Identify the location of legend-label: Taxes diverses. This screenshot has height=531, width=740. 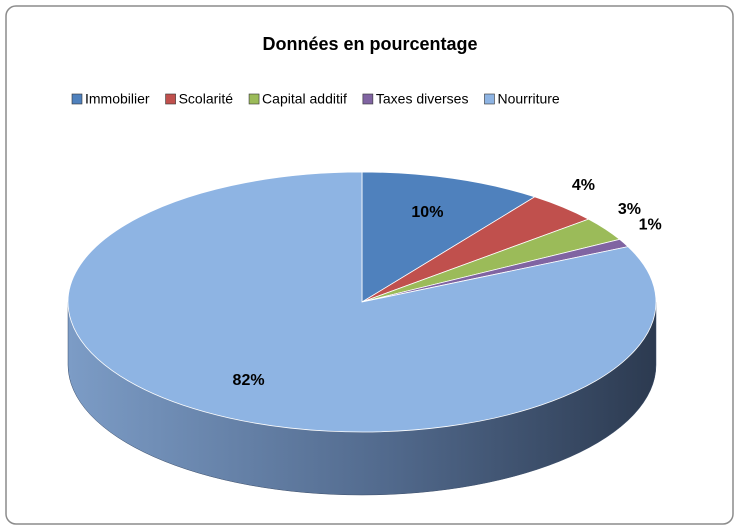
(422, 99).